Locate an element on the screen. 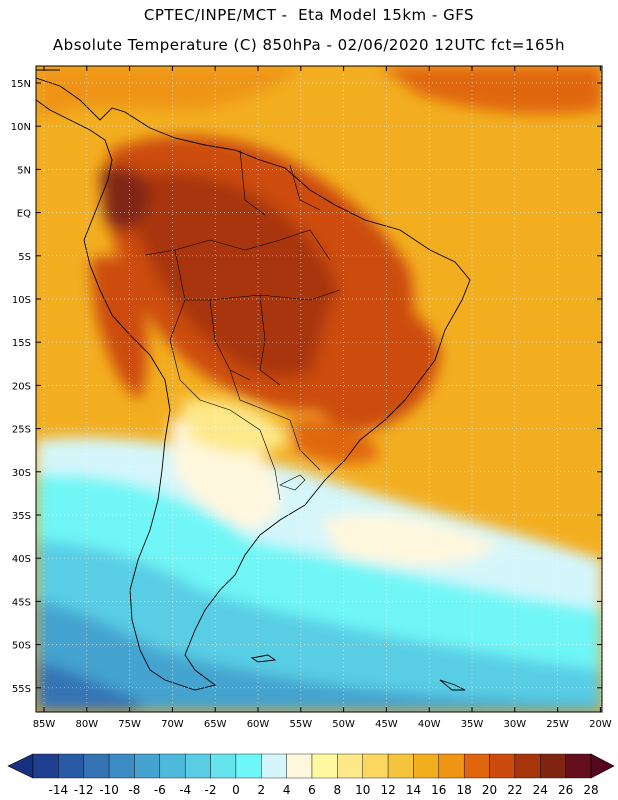 This screenshot has height=800, width=618. lat-tick-label: 25S is located at coordinates (21, 430).